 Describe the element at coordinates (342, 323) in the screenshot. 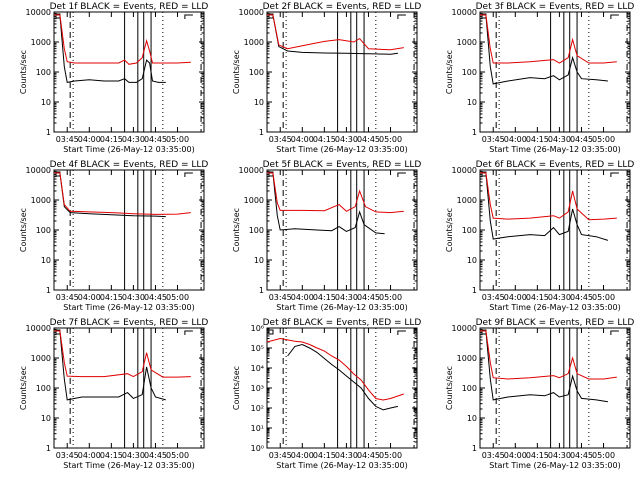

I see `chart-title: Det 8f BLACK = Events, RED = LLD` at that location.